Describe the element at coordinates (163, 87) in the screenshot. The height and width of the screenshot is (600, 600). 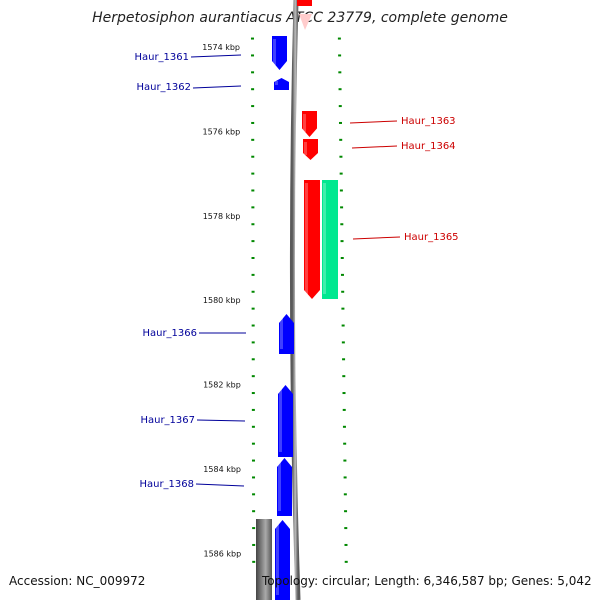
I see `gene-label: Haur_1362` at that location.